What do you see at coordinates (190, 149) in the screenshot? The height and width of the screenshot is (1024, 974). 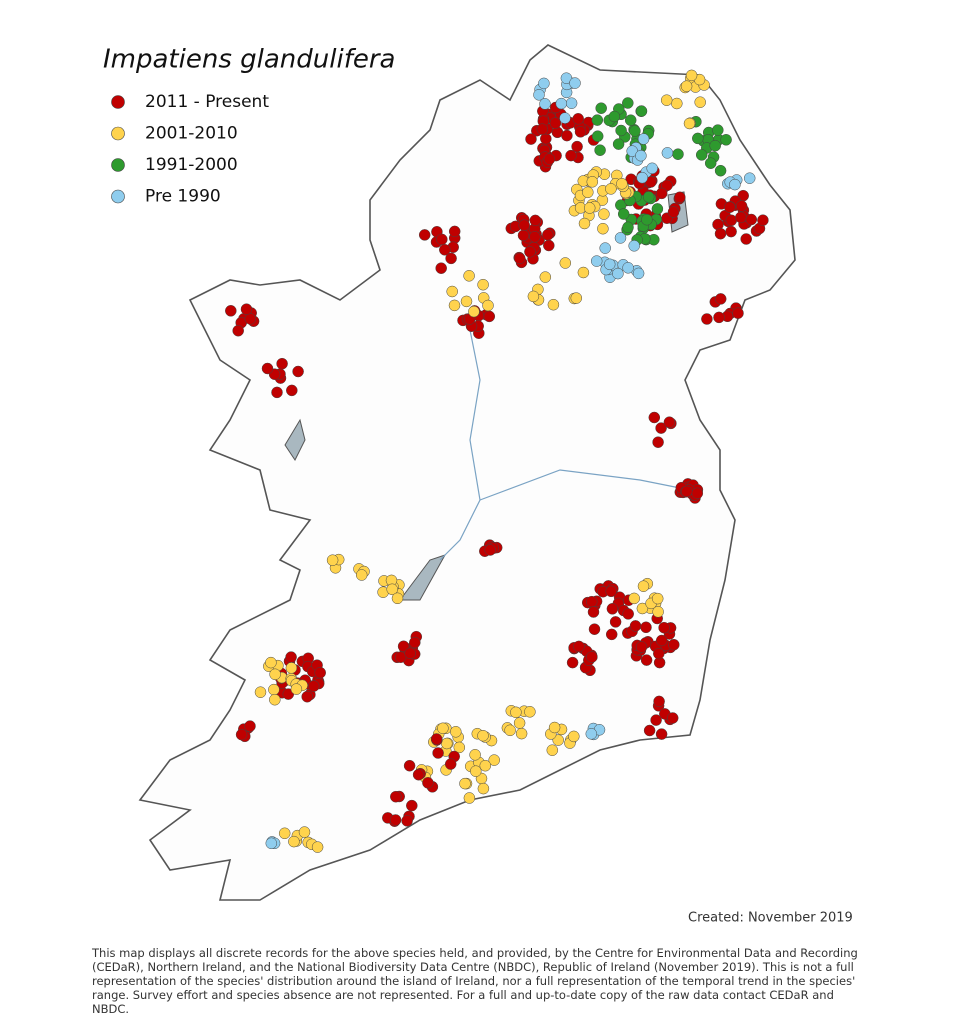 I see `legend: 2011 - Present 2001-2010 1991-2000 Pre 1990` at bounding box center [190, 149].